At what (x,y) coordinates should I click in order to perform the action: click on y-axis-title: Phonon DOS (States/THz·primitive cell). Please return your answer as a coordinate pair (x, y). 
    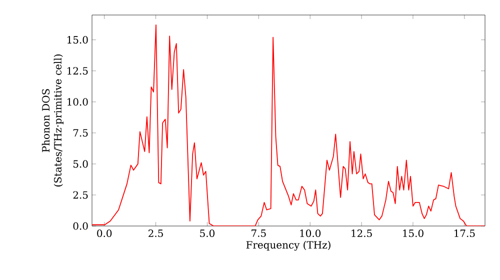
    Looking at the image, I should click on (53, 120).